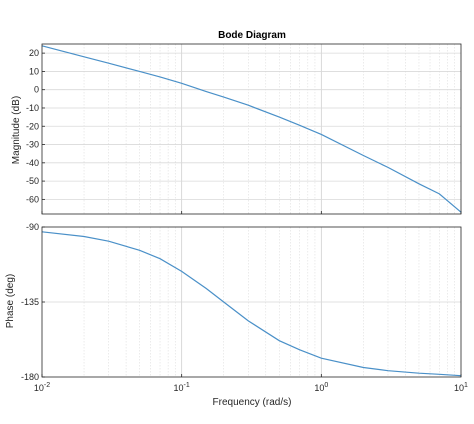 Image resolution: width=474 pixels, height=424 pixels. Describe the element at coordinates (34, 53) in the screenshot. I see `magnitude-y-tick-label: 20` at that location.